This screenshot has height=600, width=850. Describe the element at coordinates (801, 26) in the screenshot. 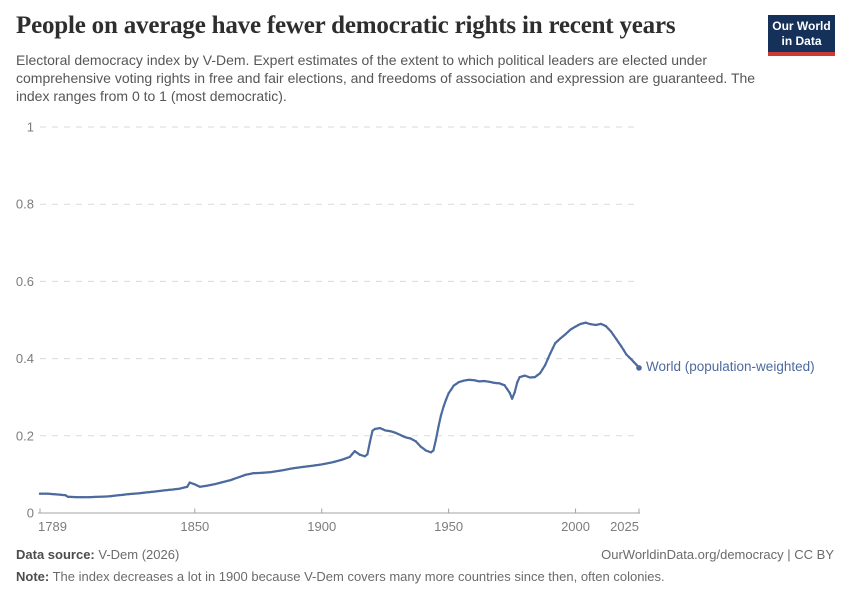

I see `owid-logo-line1: Our World` at that location.